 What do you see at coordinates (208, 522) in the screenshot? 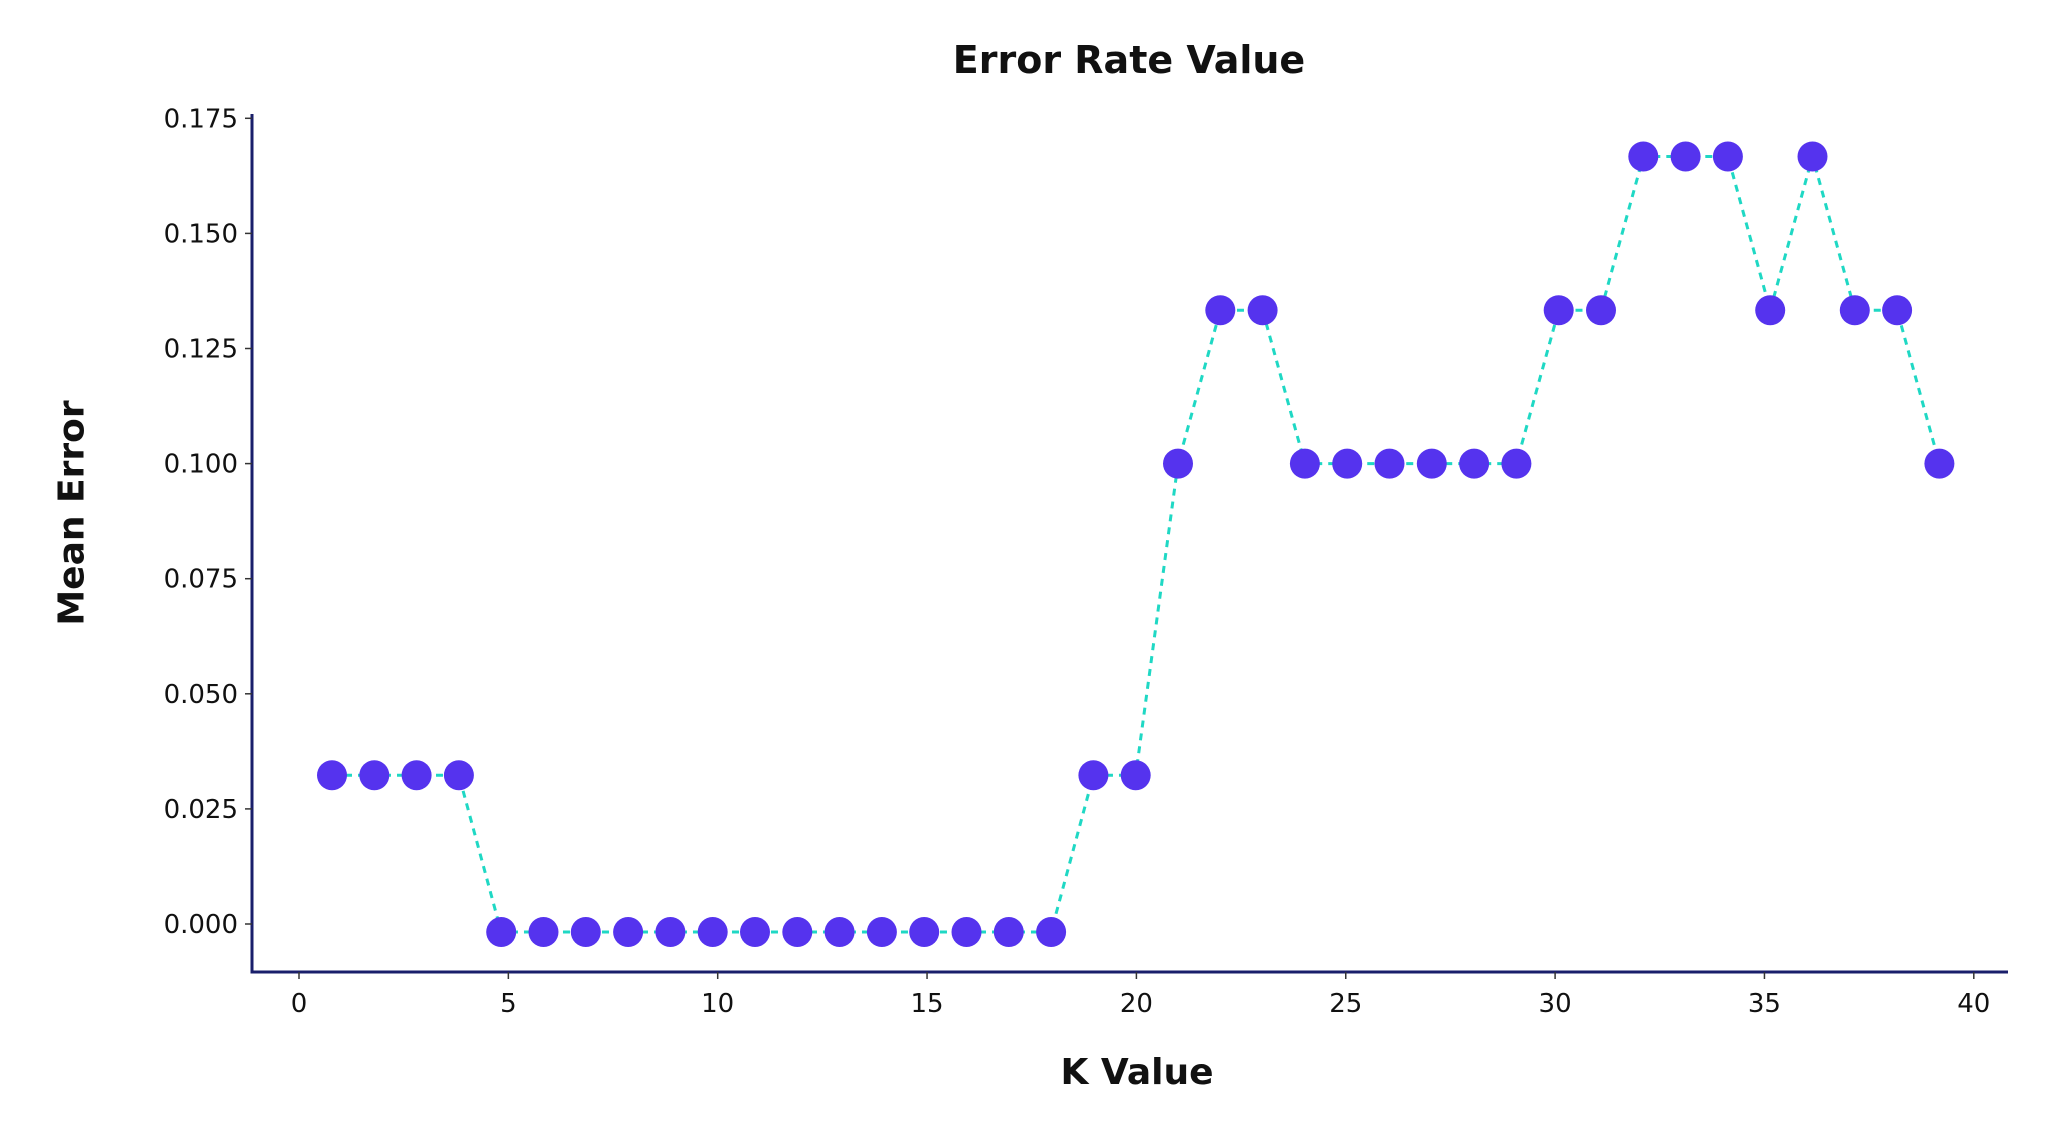
I see `y-axis-ticks: 0.000 0.025 0.050 0.075 0.100 0.125 0.150 0.175` at bounding box center [208, 522].